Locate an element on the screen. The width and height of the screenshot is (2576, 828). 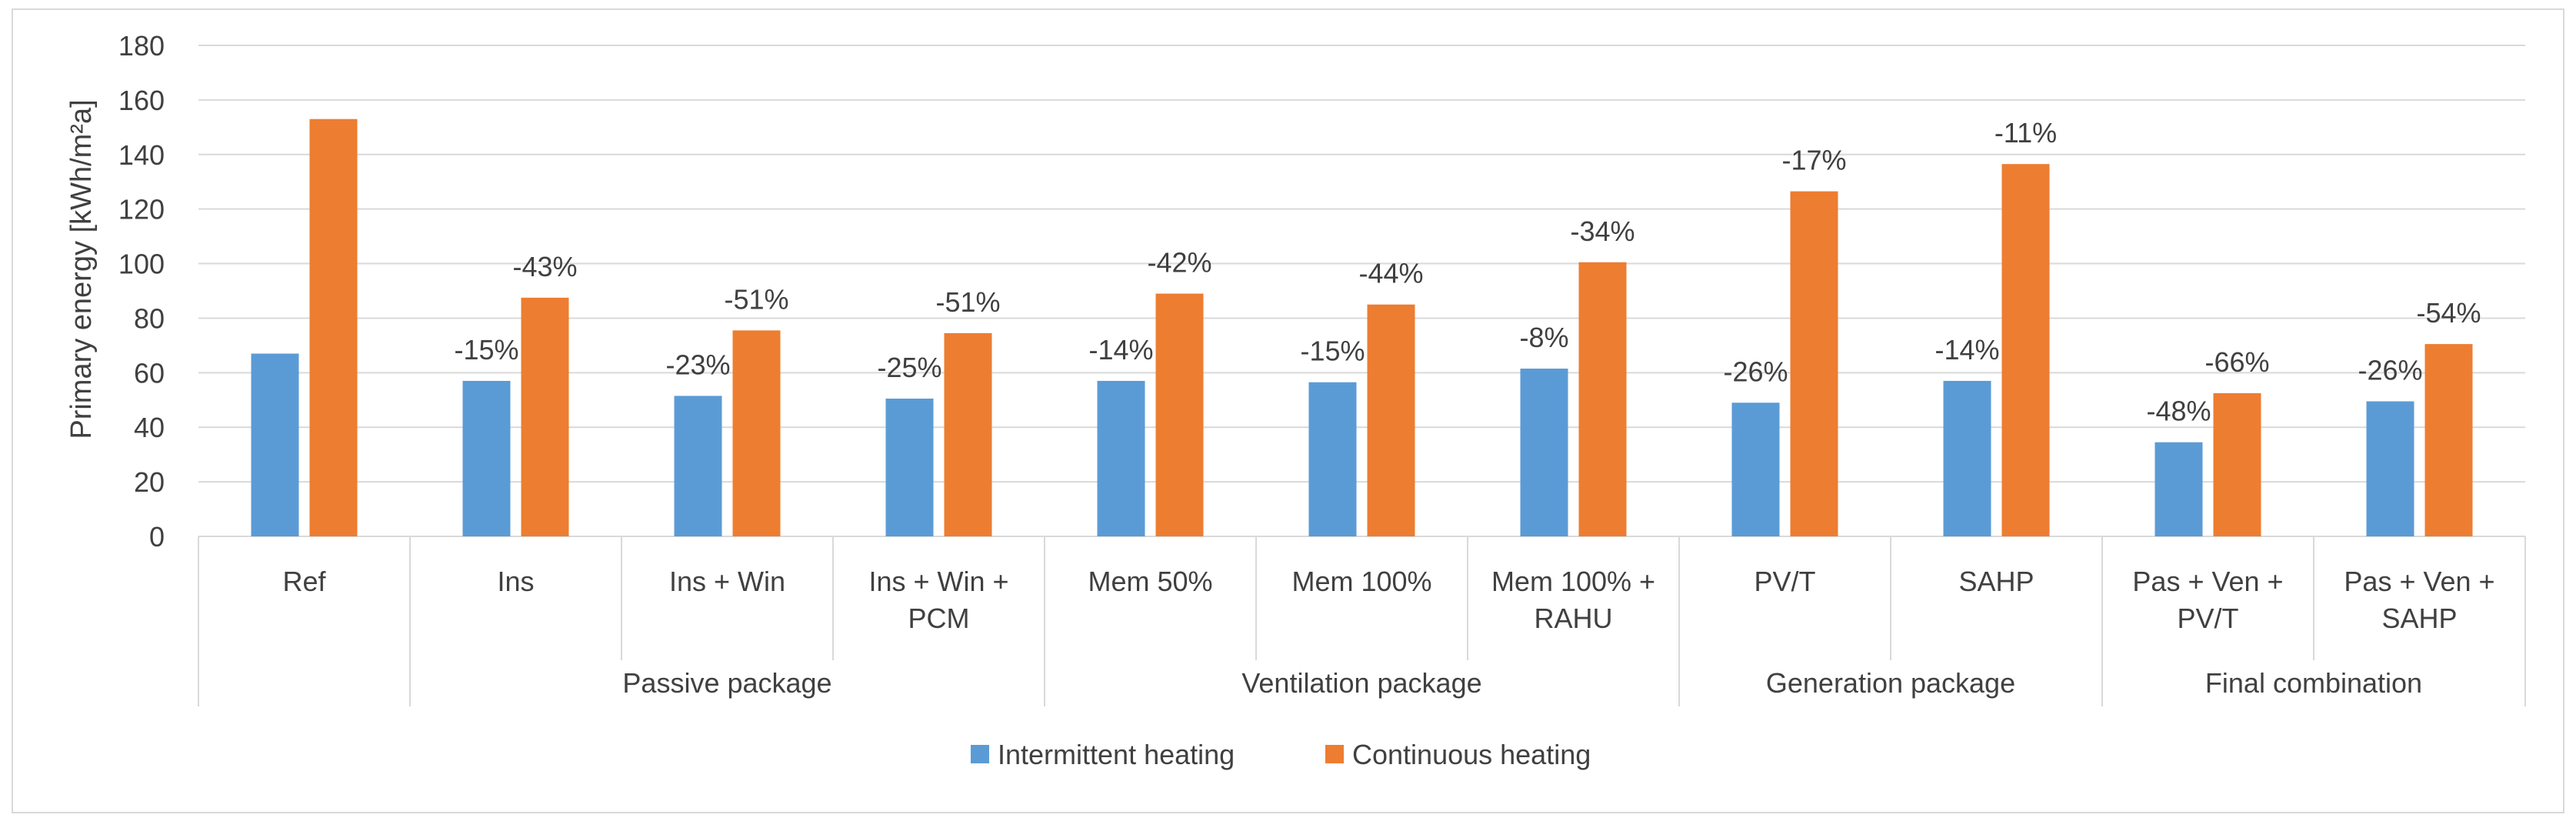
category-label: Ref is located at coordinates (304, 581).